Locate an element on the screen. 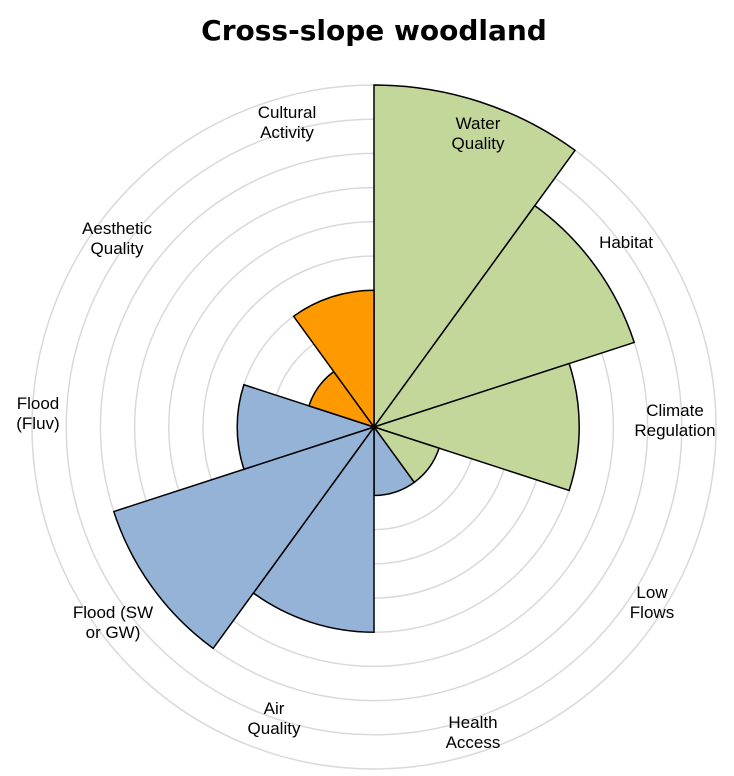 This screenshot has height=776, width=734. category-label: Climate Regulation is located at coordinates (674, 420).